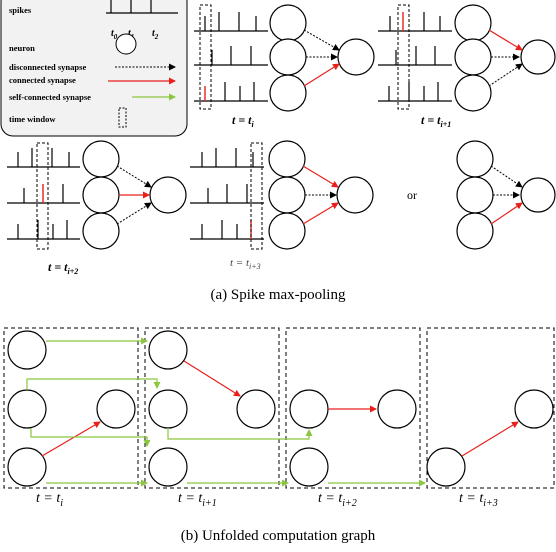 The width and height of the screenshot is (556, 552). Describe the element at coordinates (278, 536) in the screenshot. I see `caption-b: (b) Unfolded computation graph` at that location.